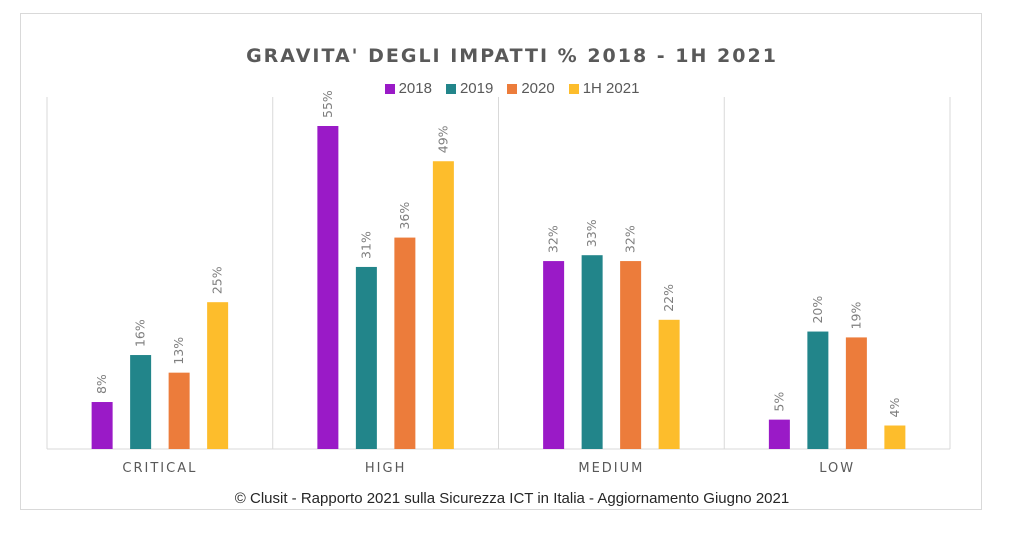  What do you see at coordinates (818, 390) in the screenshot?
I see `bar-low-2019` at bounding box center [818, 390].